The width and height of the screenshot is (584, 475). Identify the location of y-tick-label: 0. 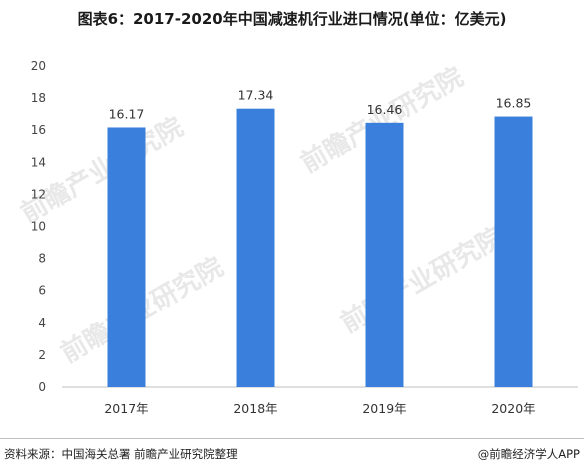
(42, 387).